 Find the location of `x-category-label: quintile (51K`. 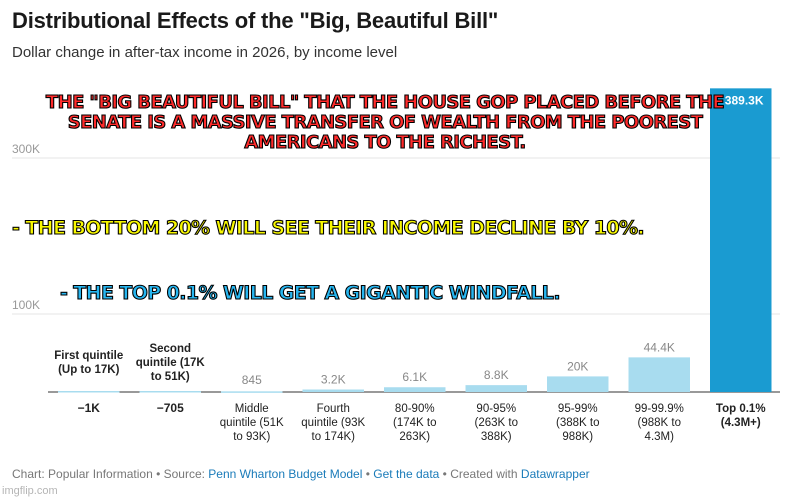

x-category-label: quintile (51K is located at coordinates (252, 423).